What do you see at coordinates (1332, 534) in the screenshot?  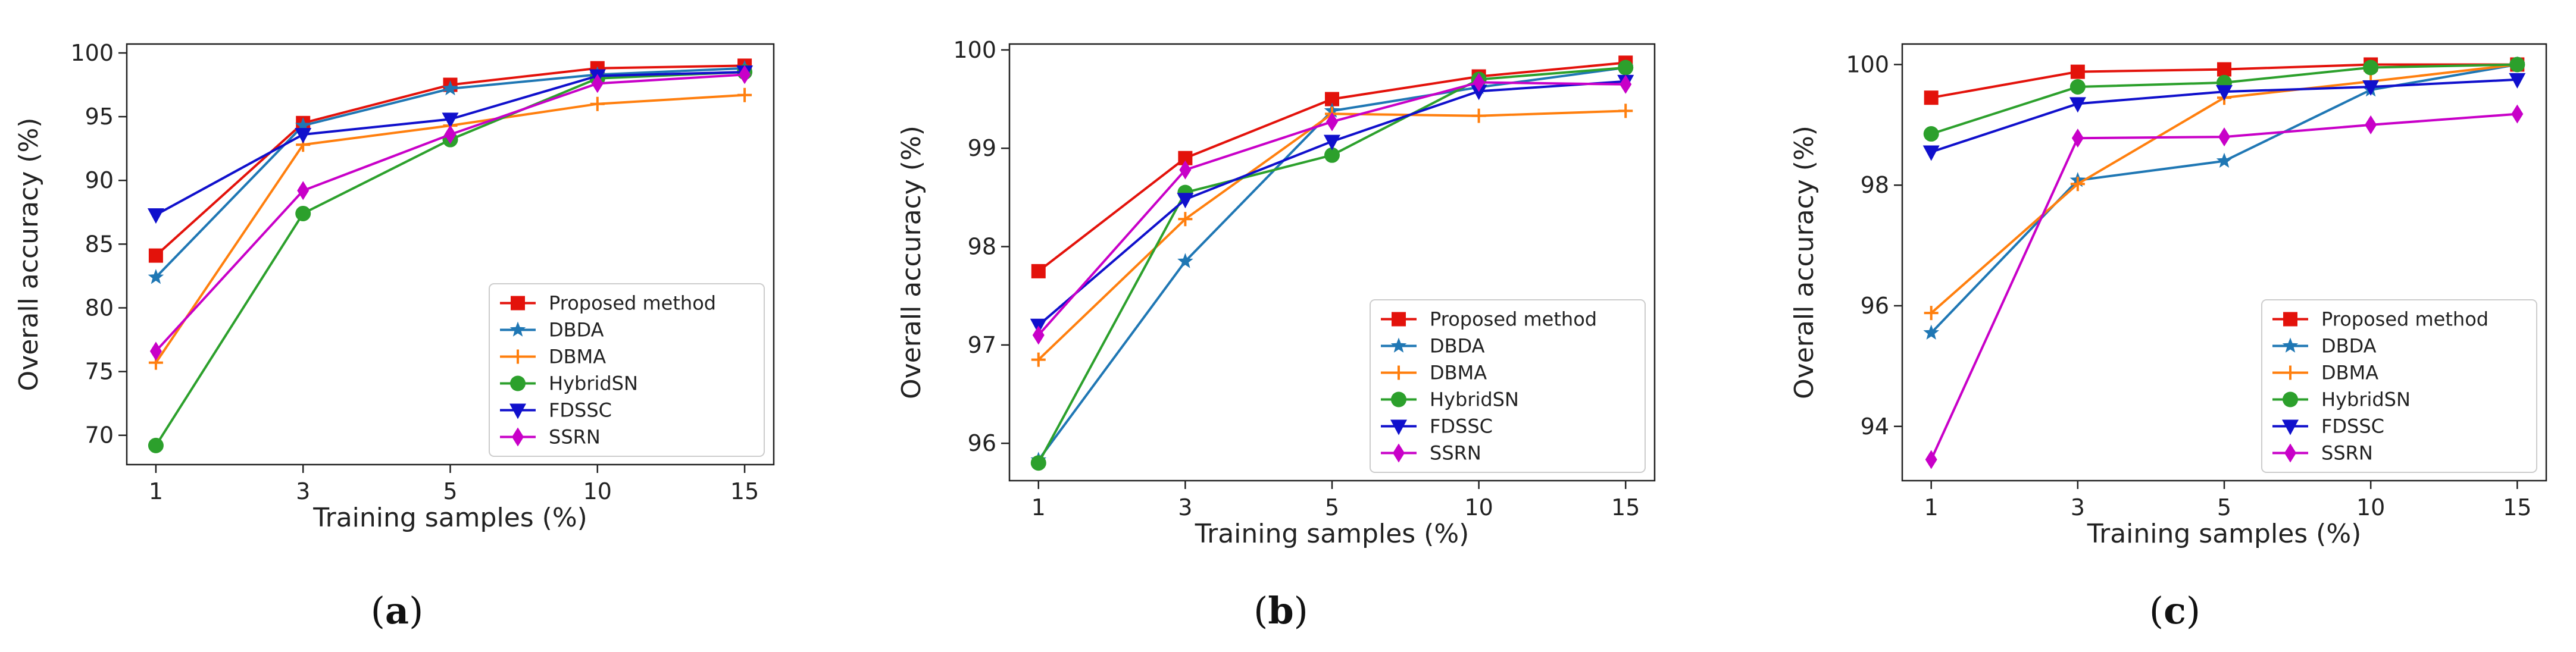 I see `x-axis-label: Training samples (%)` at bounding box center [1332, 534].